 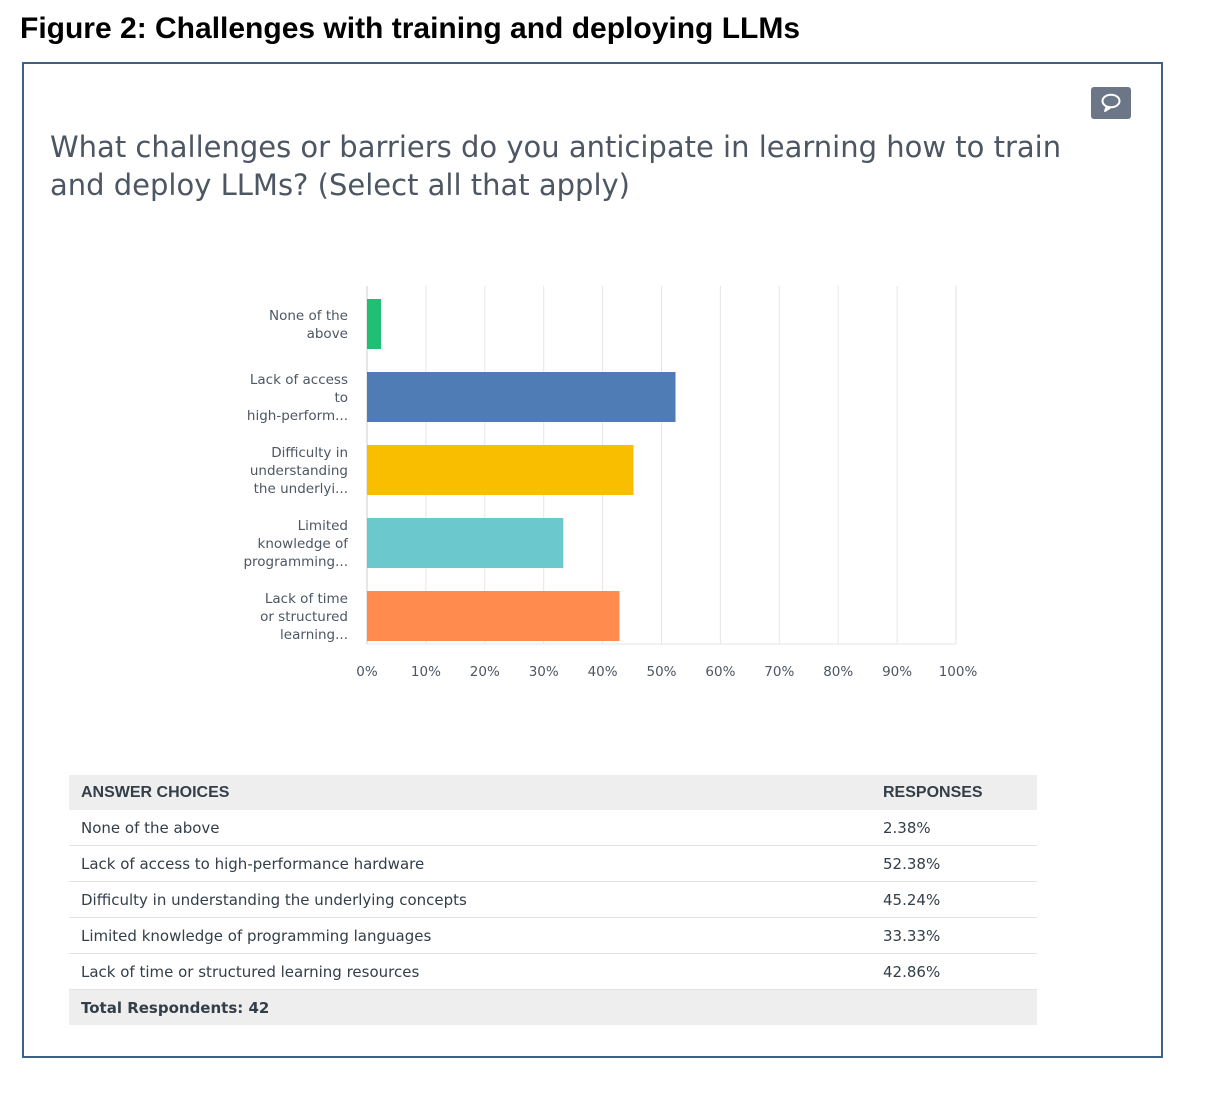 I want to click on x-tick-label: 90%, so click(x=897, y=672).